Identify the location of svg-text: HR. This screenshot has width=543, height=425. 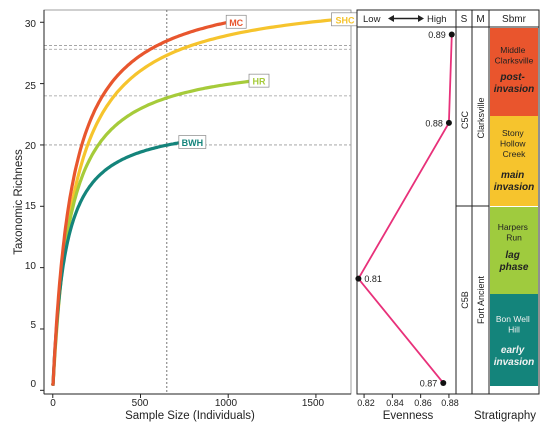
(259, 82).